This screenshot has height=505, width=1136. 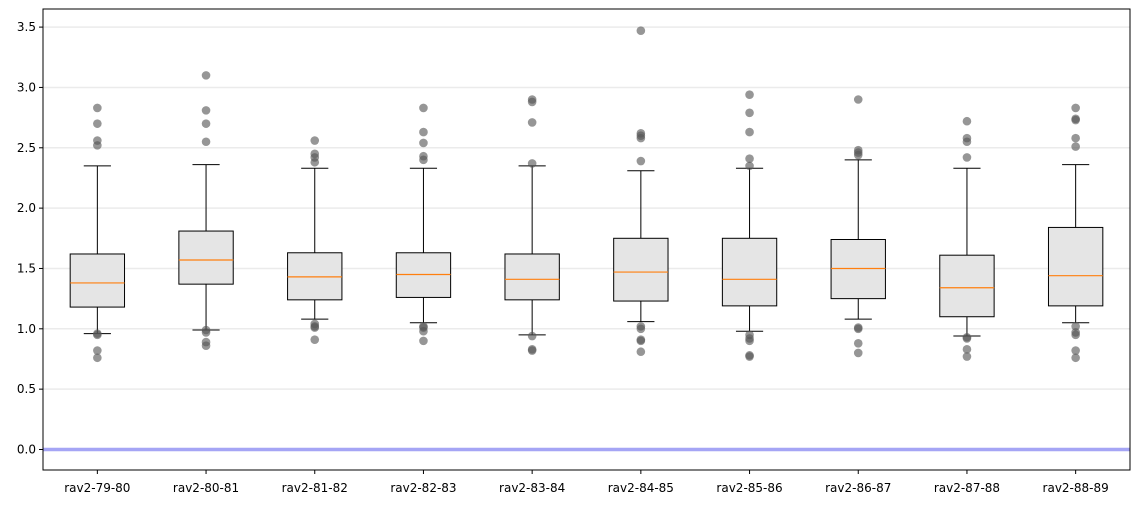 What do you see at coordinates (967, 488) in the screenshot?
I see `x-tick-label: rav2-87-88` at bounding box center [967, 488].